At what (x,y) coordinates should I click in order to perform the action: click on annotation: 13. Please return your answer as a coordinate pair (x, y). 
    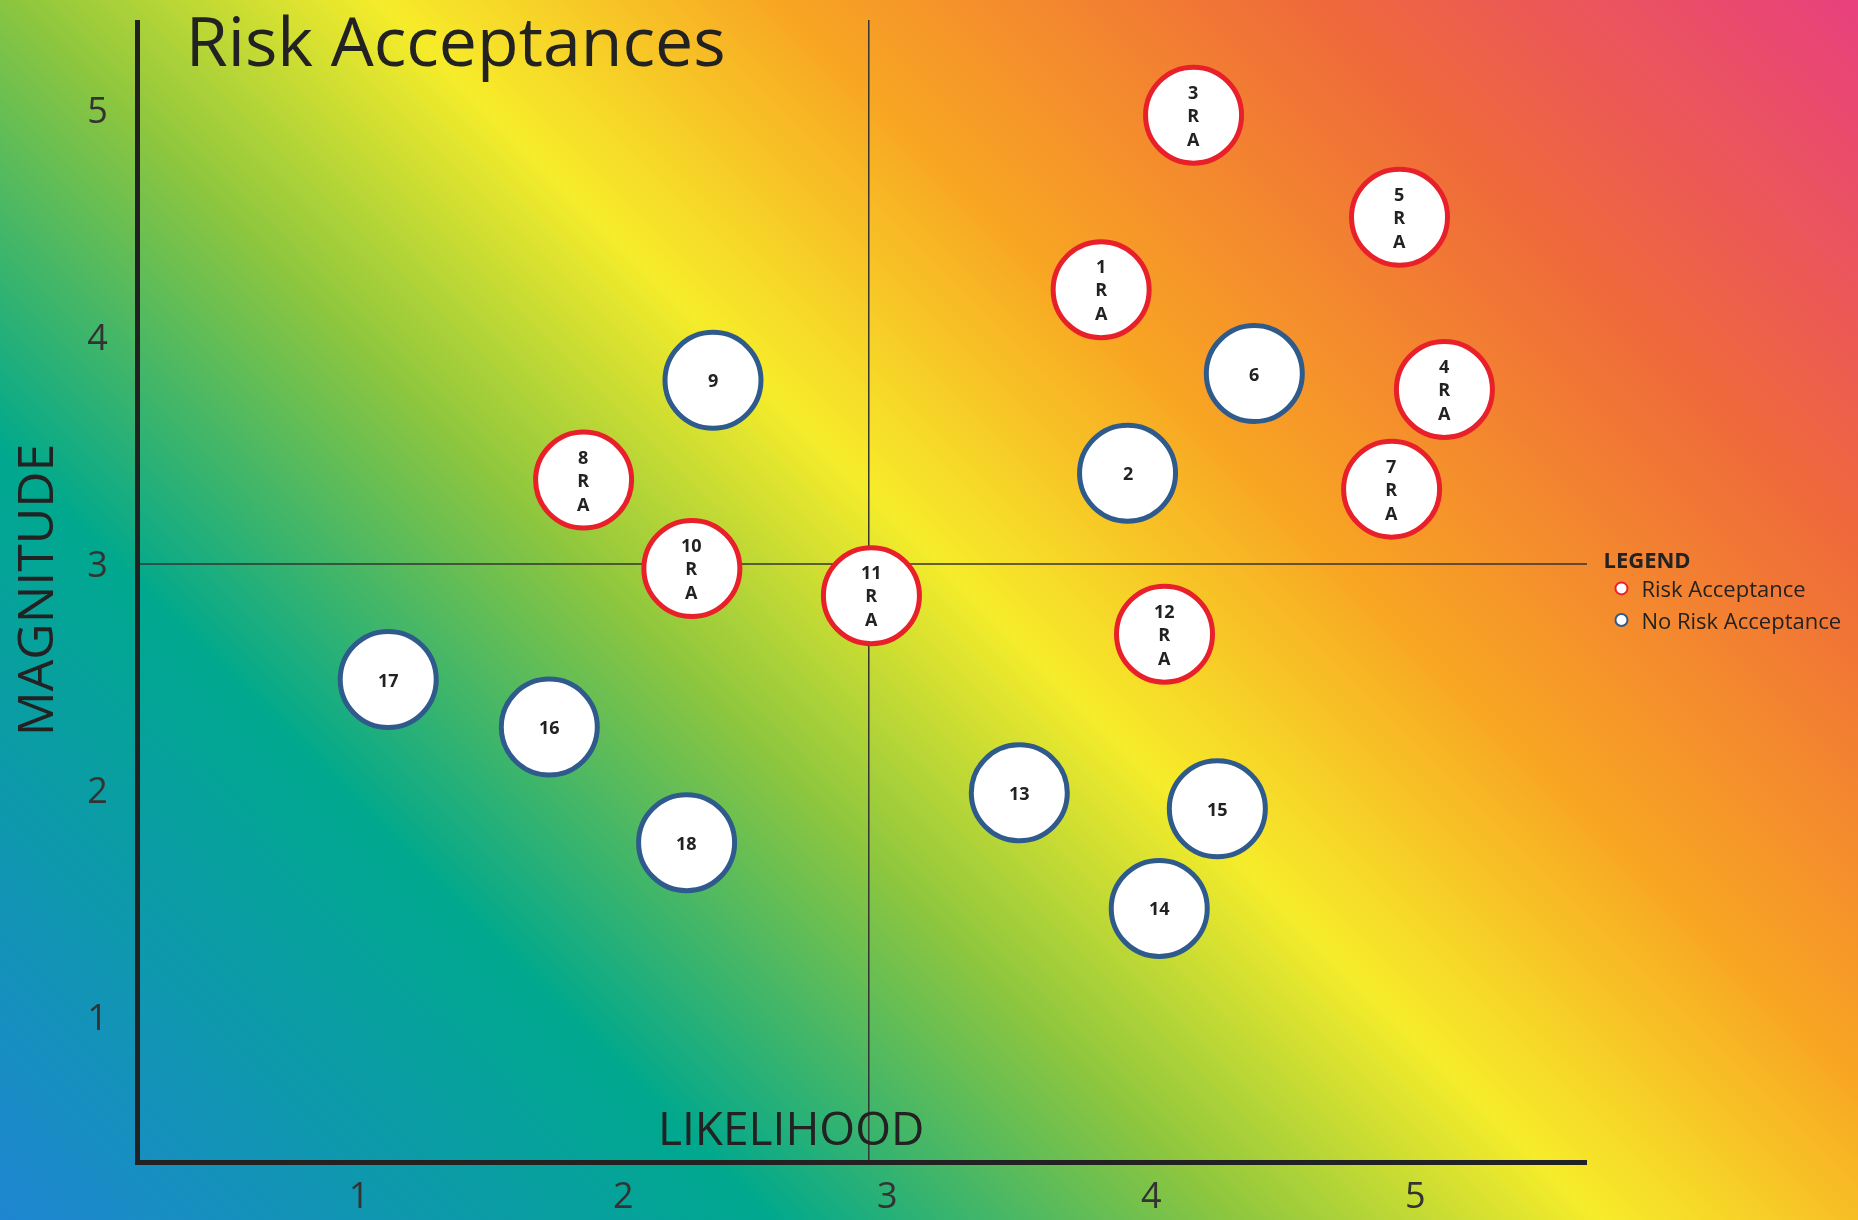
    Looking at the image, I should click on (1019, 793).